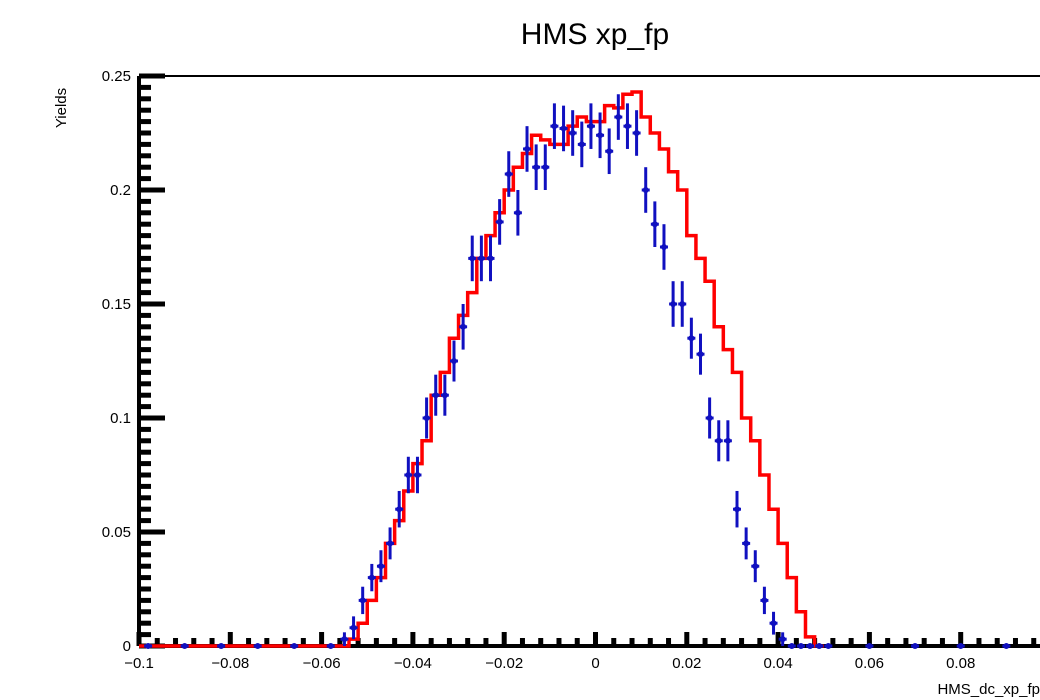  What do you see at coordinates (595, 663) in the screenshot?
I see `x-tick-label: 0` at bounding box center [595, 663].